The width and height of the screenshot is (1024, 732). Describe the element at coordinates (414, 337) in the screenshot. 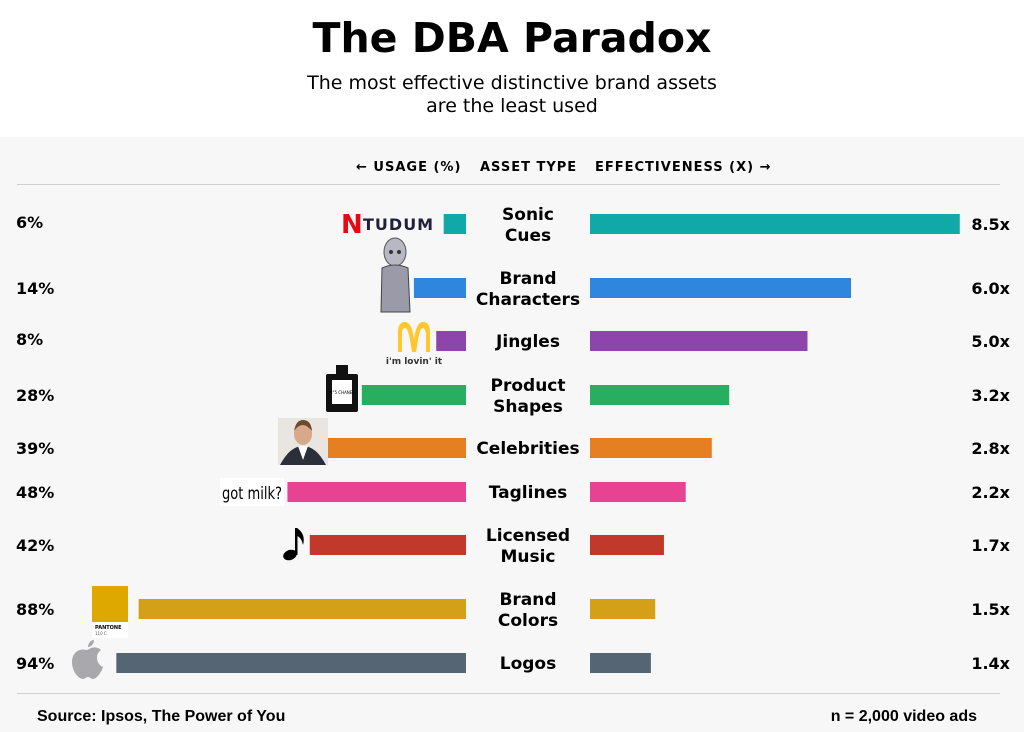

I see `golden-arches` at that location.